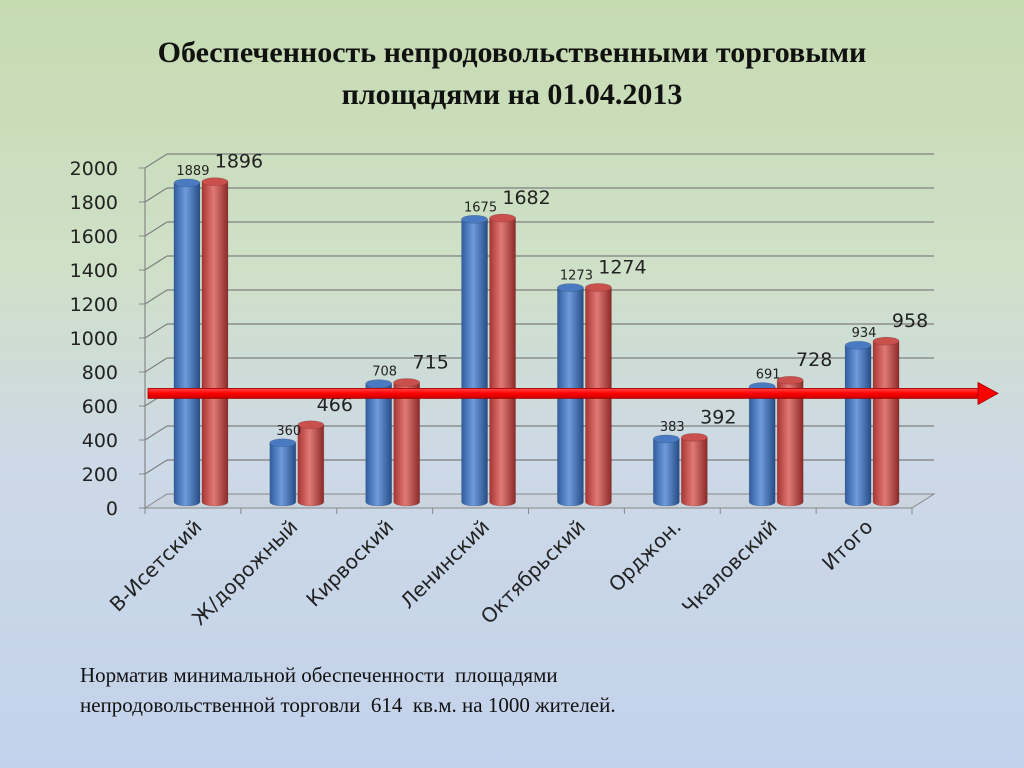  What do you see at coordinates (526, 198) in the screenshot?
I see `data-label-series-2: 1682` at bounding box center [526, 198].